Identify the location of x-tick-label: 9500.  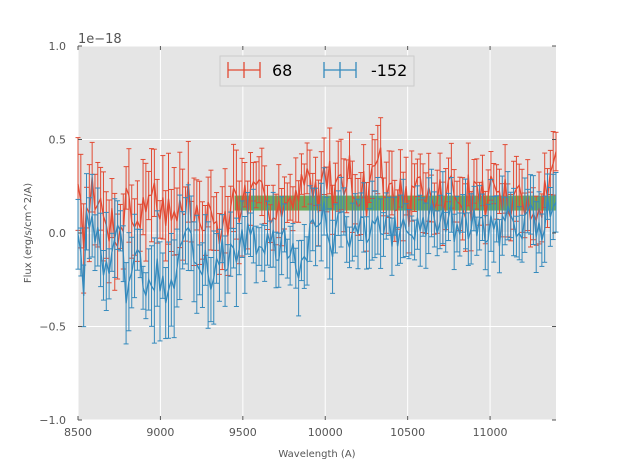
(243, 432).